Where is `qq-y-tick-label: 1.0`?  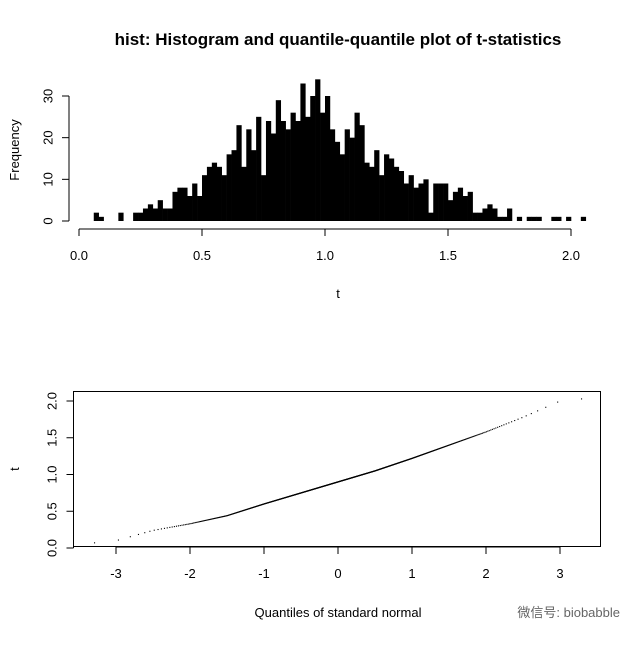
qq-y-tick-label: 1.0 is located at coordinates (51, 474).